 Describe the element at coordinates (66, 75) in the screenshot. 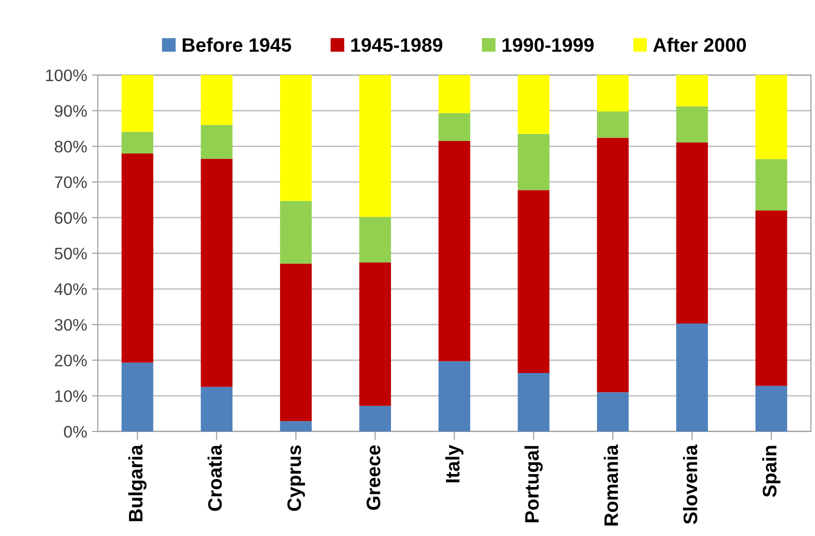

I see `y-tick-label: 100%` at that location.